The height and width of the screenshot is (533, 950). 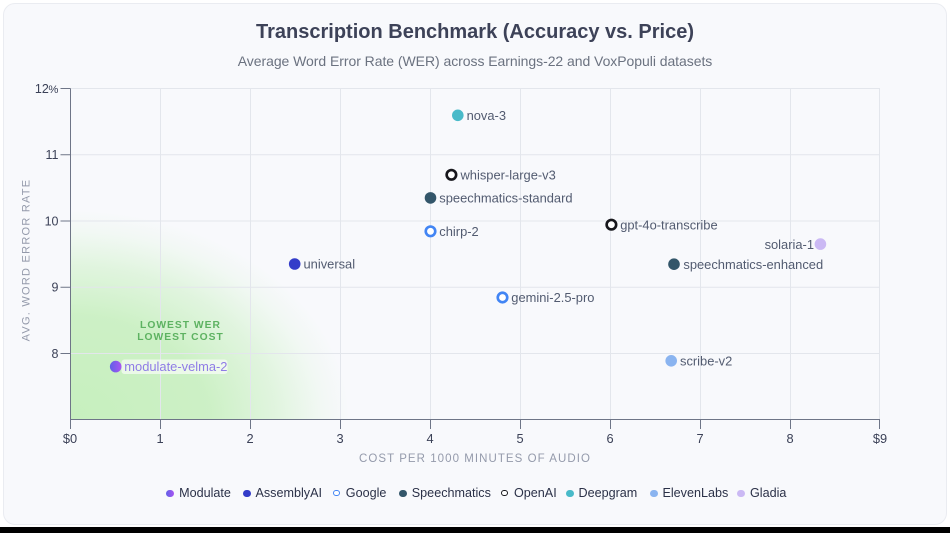 What do you see at coordinates (159, 438) in the screenshot?
I see `svg-text: 1` at bounding box center [159, 438].